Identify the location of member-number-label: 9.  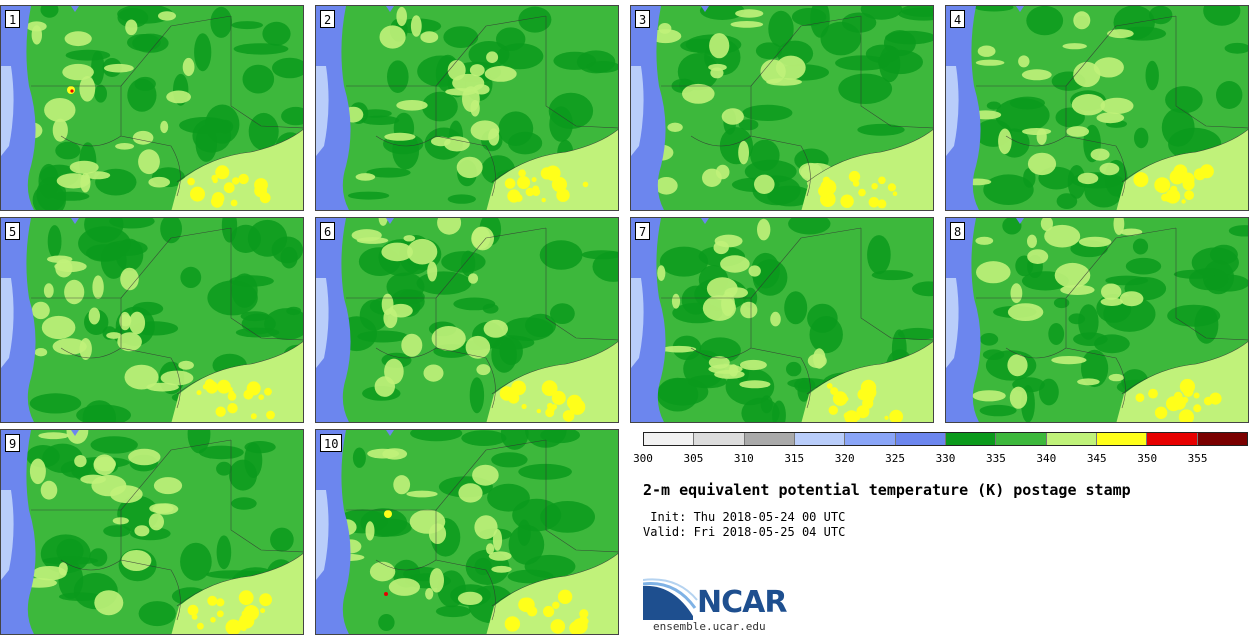
(13, 443).